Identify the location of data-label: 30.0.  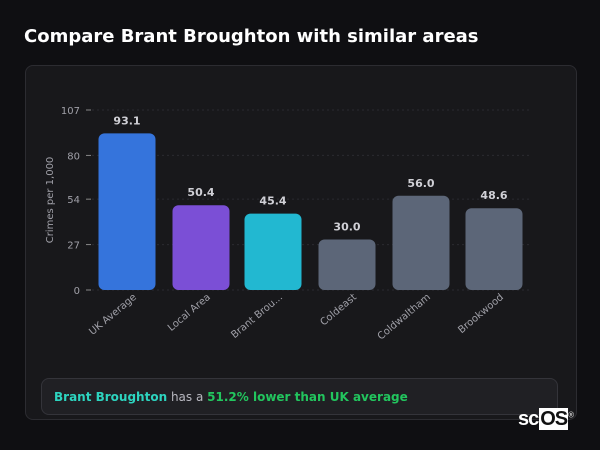
(346, 227).